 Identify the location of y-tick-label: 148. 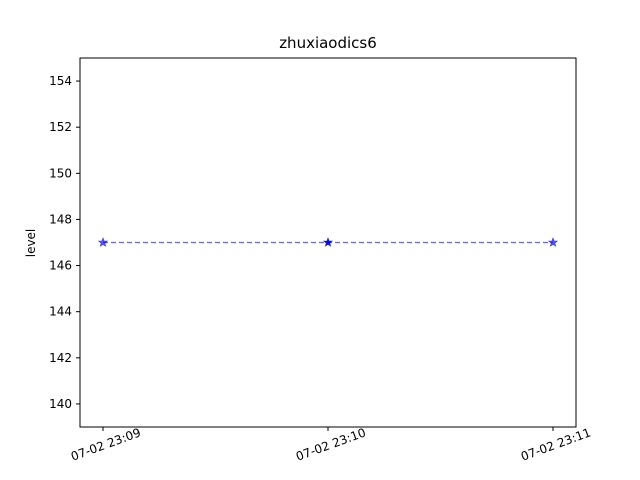
(60, 219).